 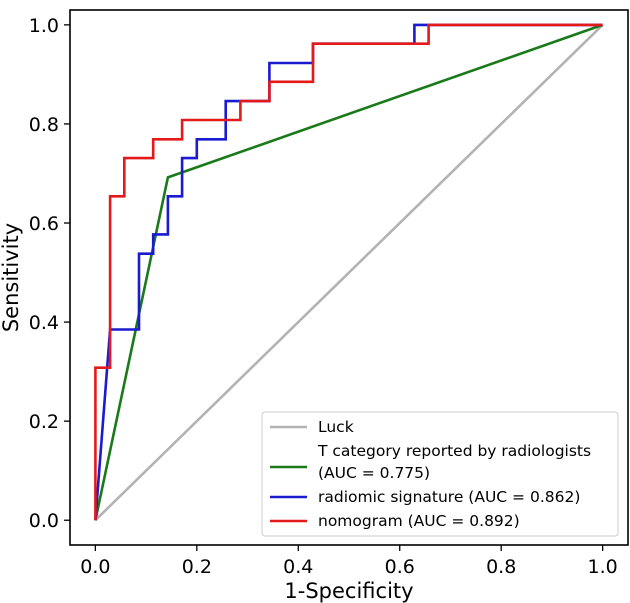 What do you see at coordinates (44, 125) in the screenshot?
I see `y-tick-label: 0.8` at bounding box center [44, 125].